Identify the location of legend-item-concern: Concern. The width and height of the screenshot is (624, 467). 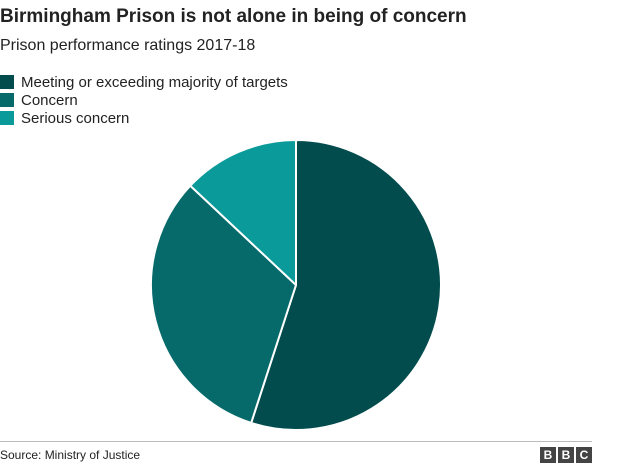
(144, 100).